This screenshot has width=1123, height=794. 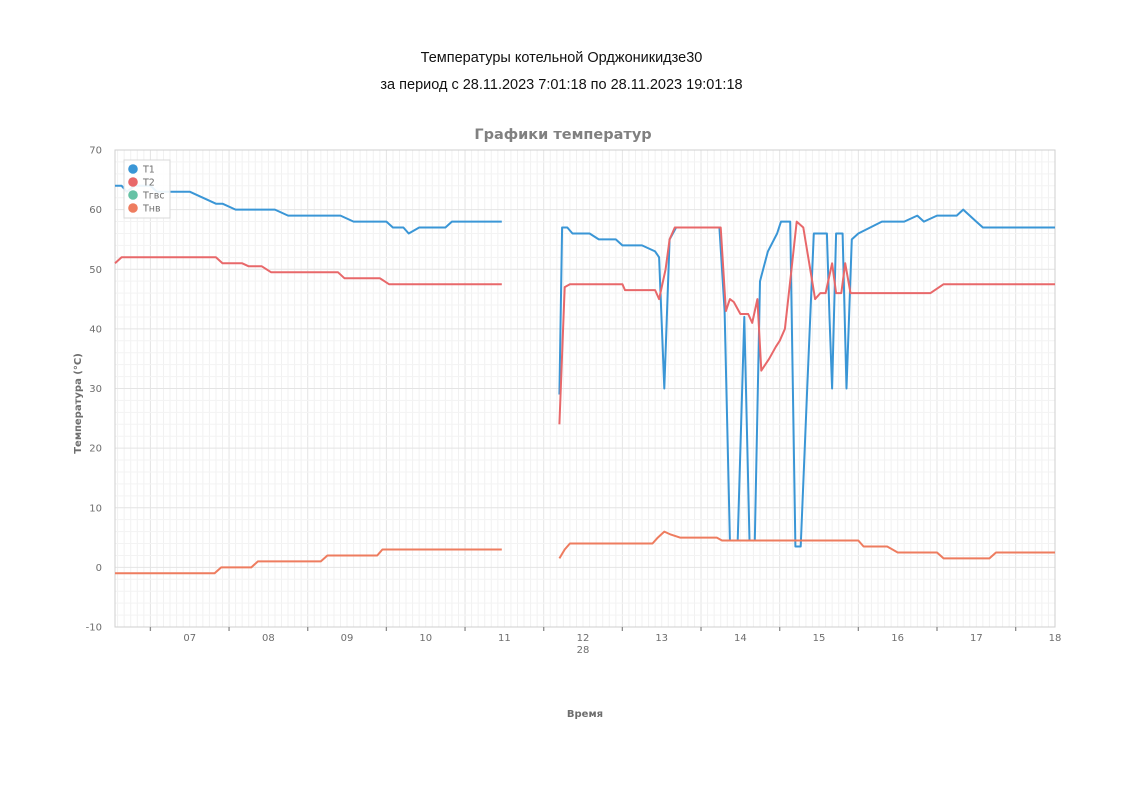 What do you see at coordinates (95, 449) in the screenshot?
I see `y-tick-label: 20` at bounding box center [95, 449].